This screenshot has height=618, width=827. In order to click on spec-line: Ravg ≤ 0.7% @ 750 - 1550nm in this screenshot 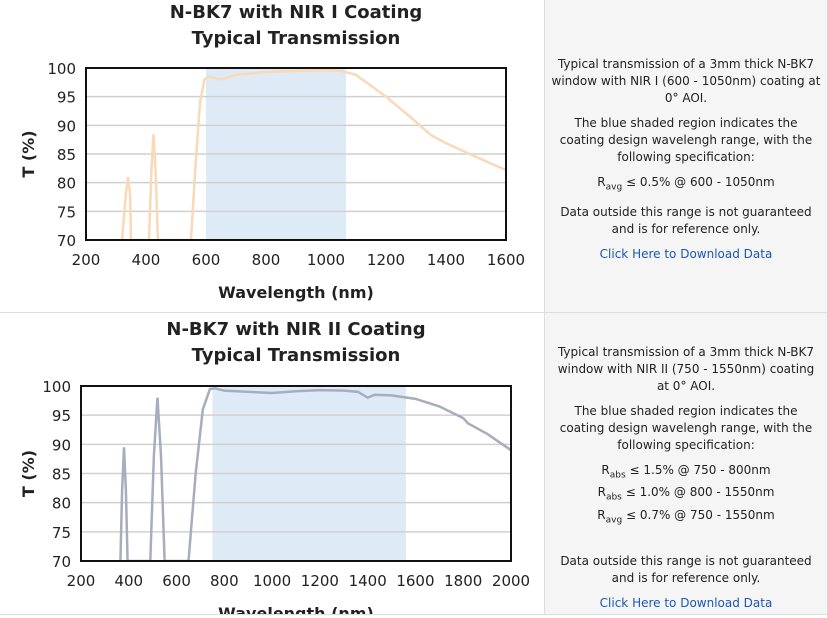, I will do `click(686, 518)`.